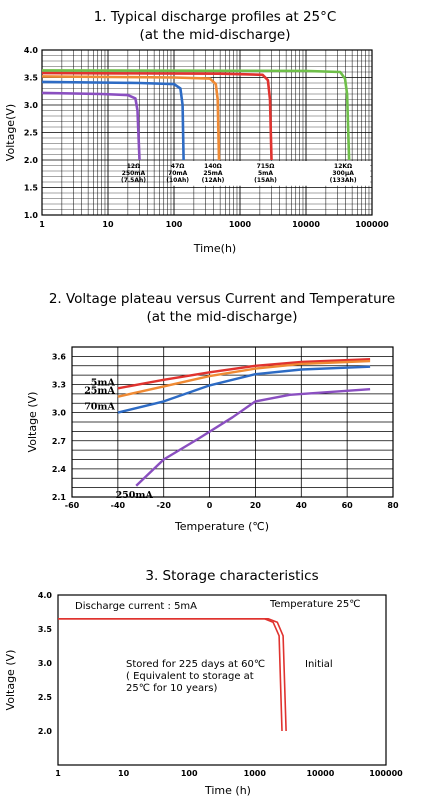 The width and height of the screenshot is (431, 805). What do you see at coordinates (319, 664) in the screenshot?
I see `annotation-initial: Initial` at bounding box center [319, 664].